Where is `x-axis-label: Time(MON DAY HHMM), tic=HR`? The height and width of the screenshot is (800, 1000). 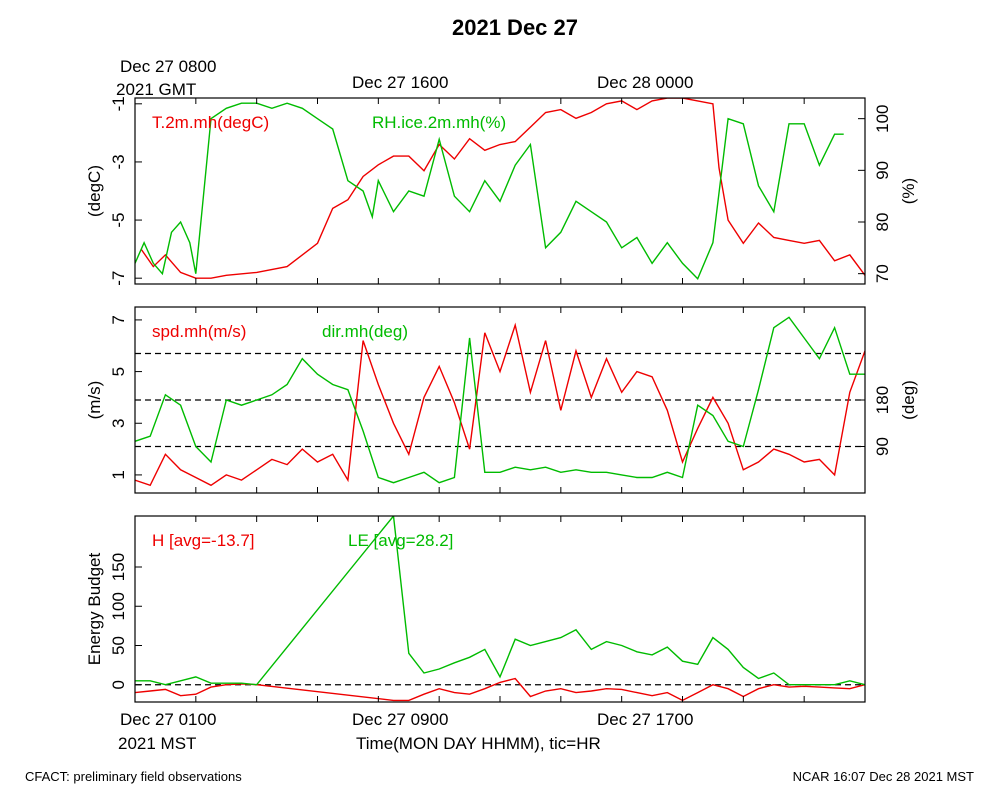
x-axis-label: Time(MON DAY HHMM), tic=HR is located at coordinates (478, 743).